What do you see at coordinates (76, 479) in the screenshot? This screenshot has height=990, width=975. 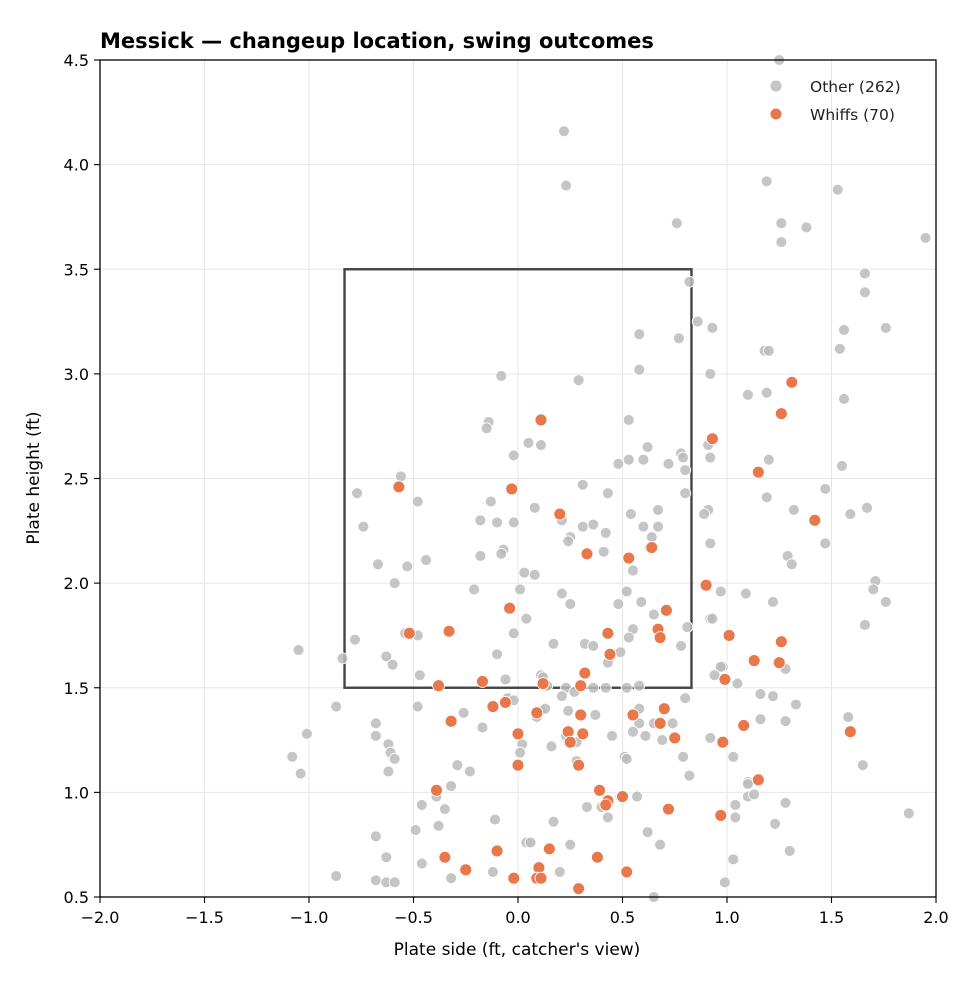 I see `y-tick-label-4: 2.5` at bounding box center [76, 479].